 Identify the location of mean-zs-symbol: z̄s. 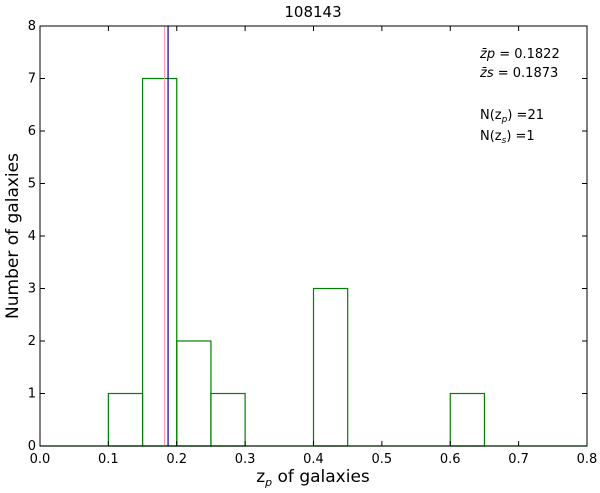
(486, 73).